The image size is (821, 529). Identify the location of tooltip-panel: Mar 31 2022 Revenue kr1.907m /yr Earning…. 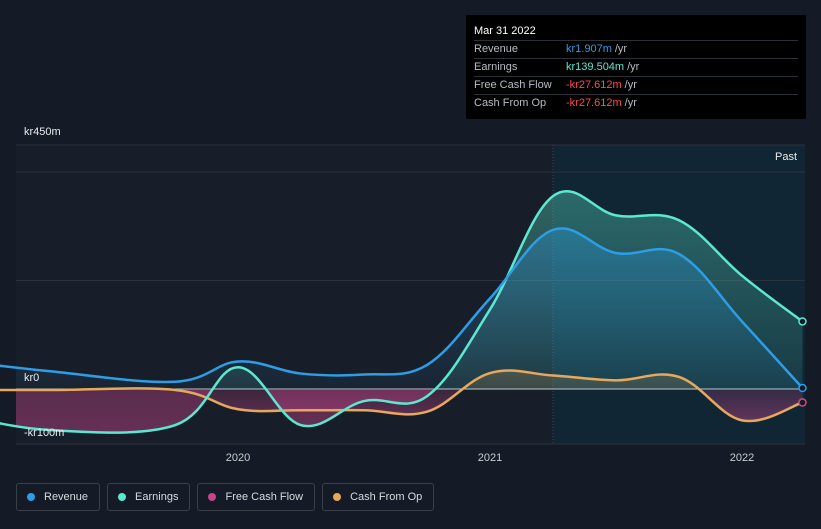
(636, 67).